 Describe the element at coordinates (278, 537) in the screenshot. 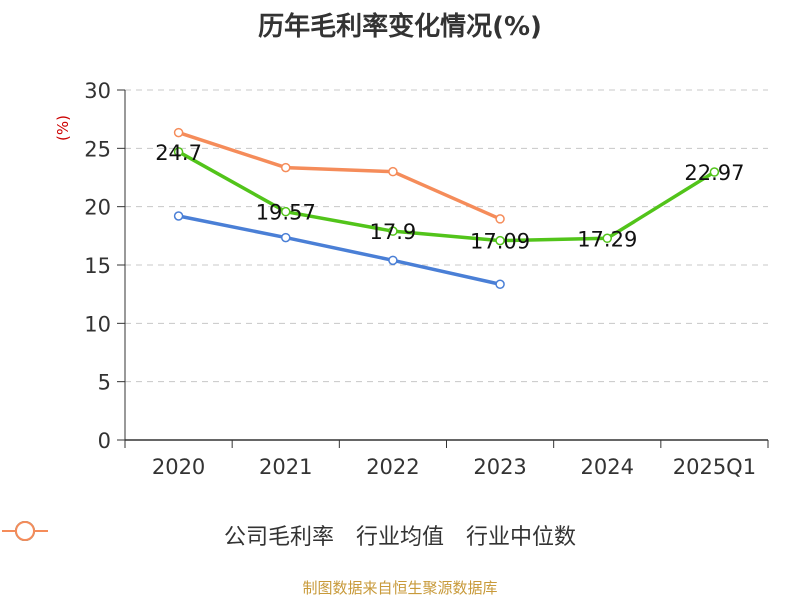

I see `legend-label: 公司毛利率` at that location.